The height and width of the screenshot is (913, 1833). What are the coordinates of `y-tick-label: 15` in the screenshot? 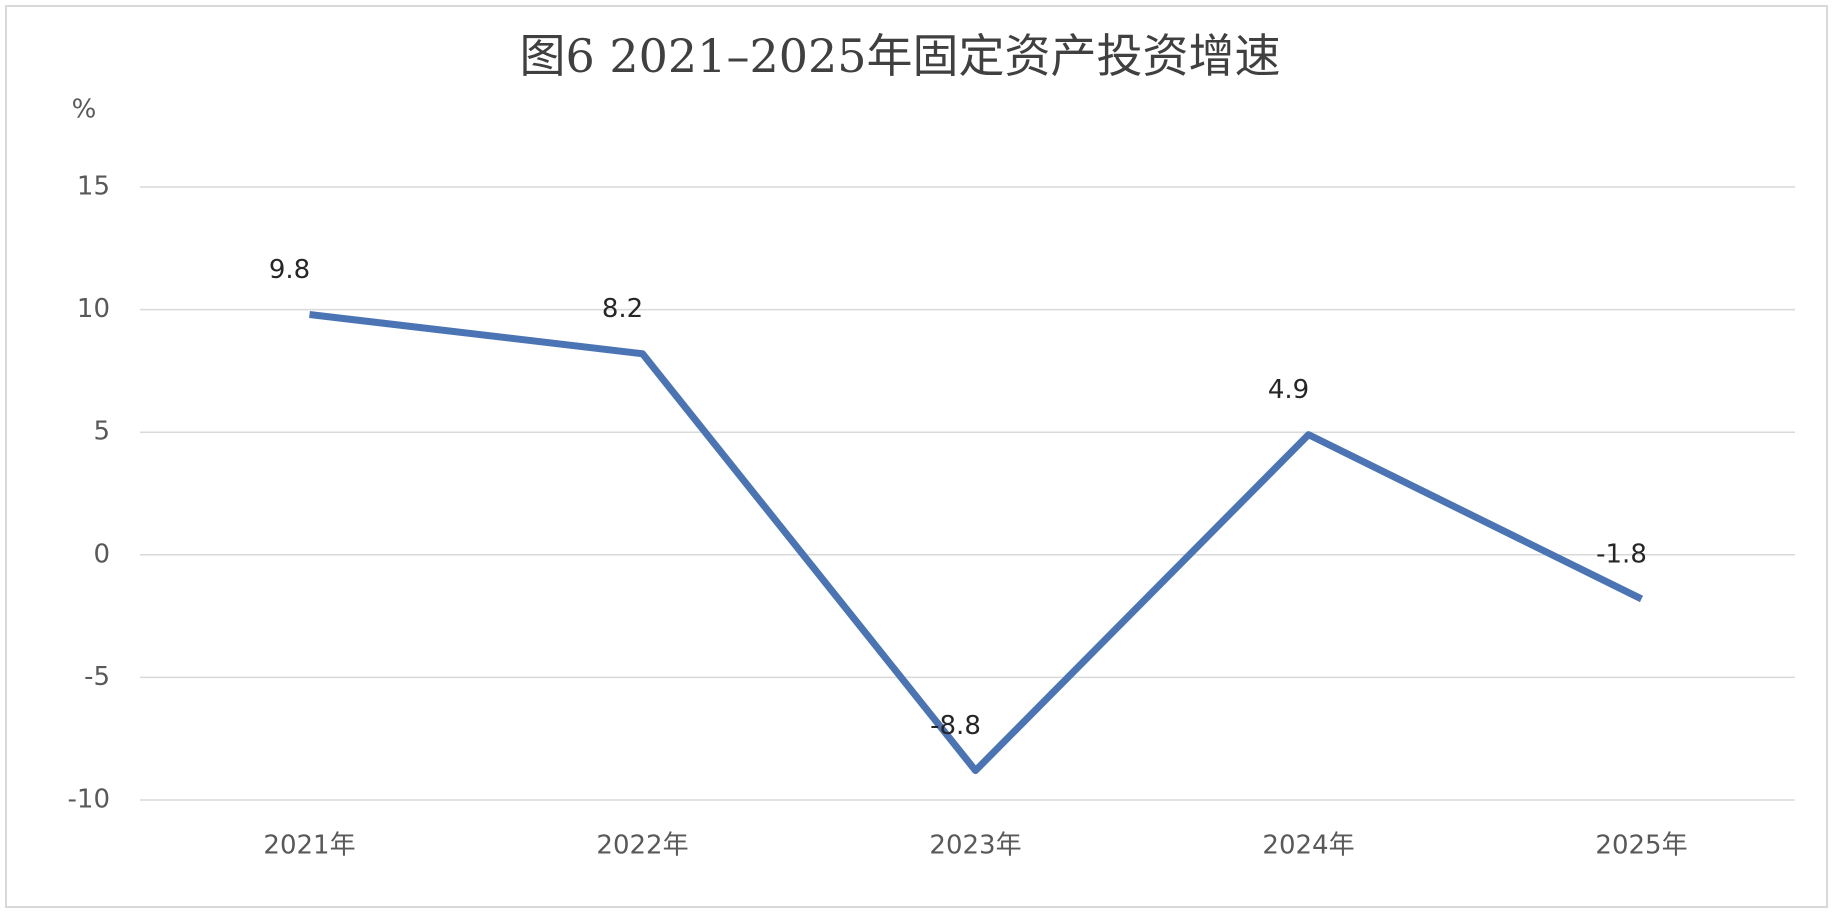 It's located at (93, 187).